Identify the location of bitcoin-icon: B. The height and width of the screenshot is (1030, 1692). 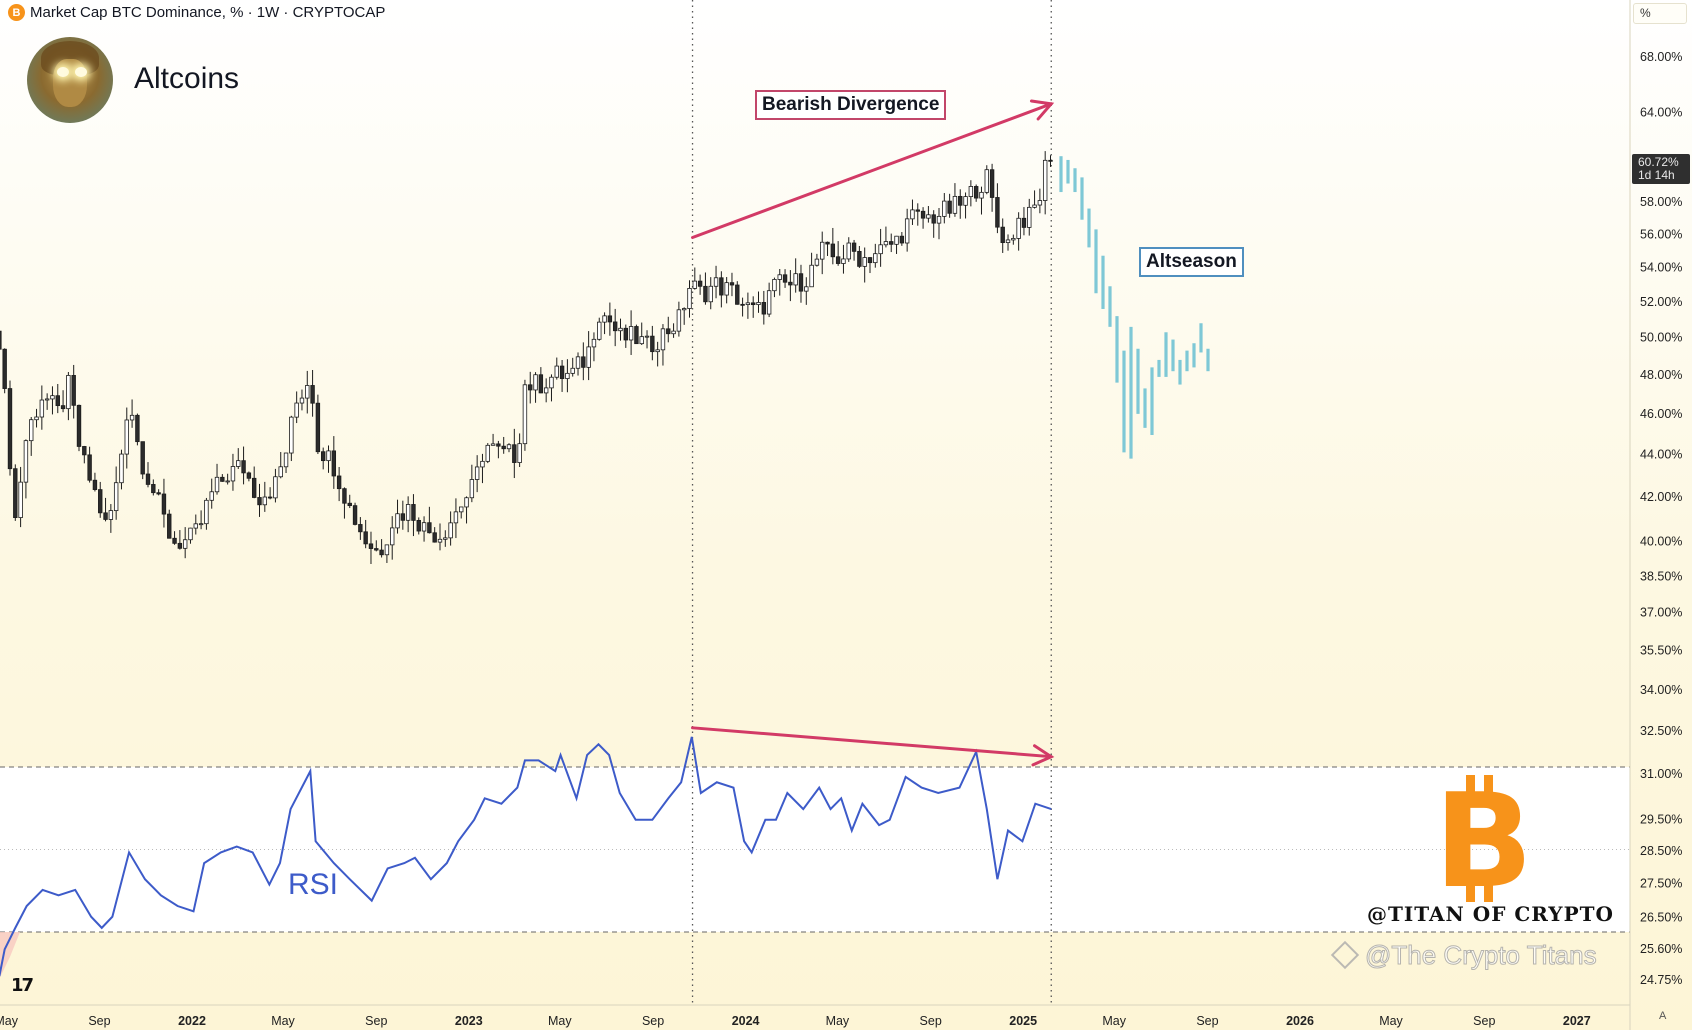
(16, 12).